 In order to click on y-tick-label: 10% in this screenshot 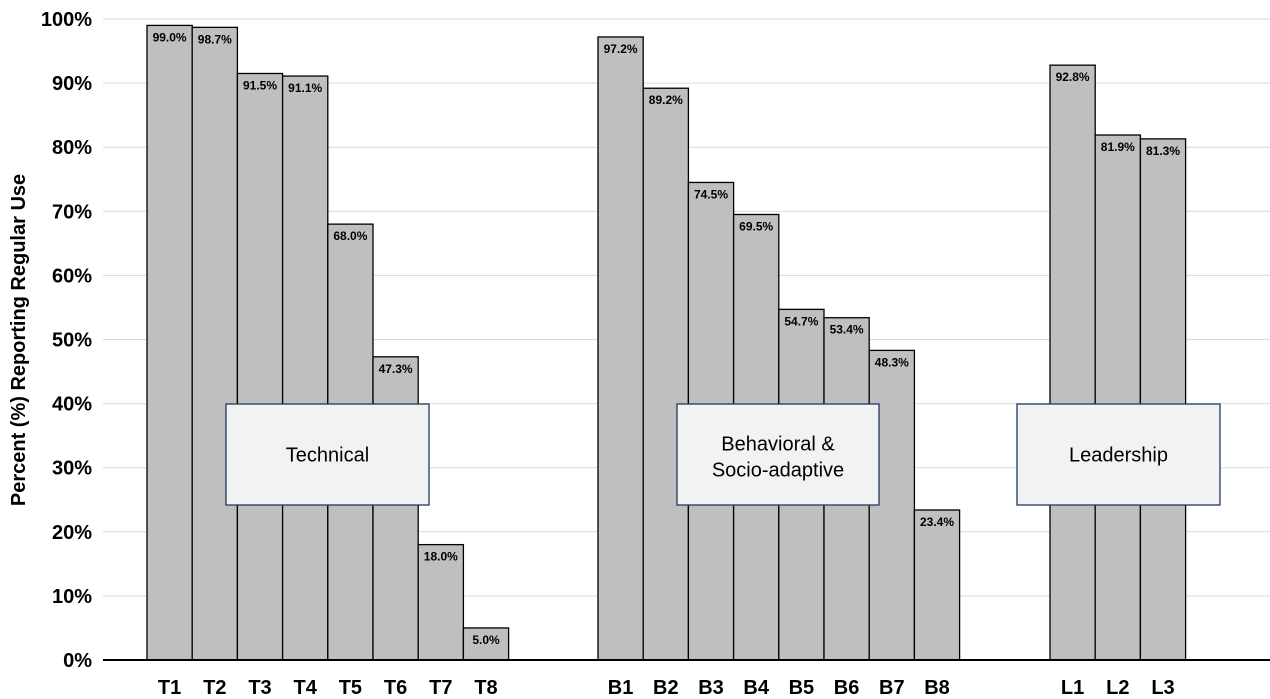, I will do `click(72, 597)`.